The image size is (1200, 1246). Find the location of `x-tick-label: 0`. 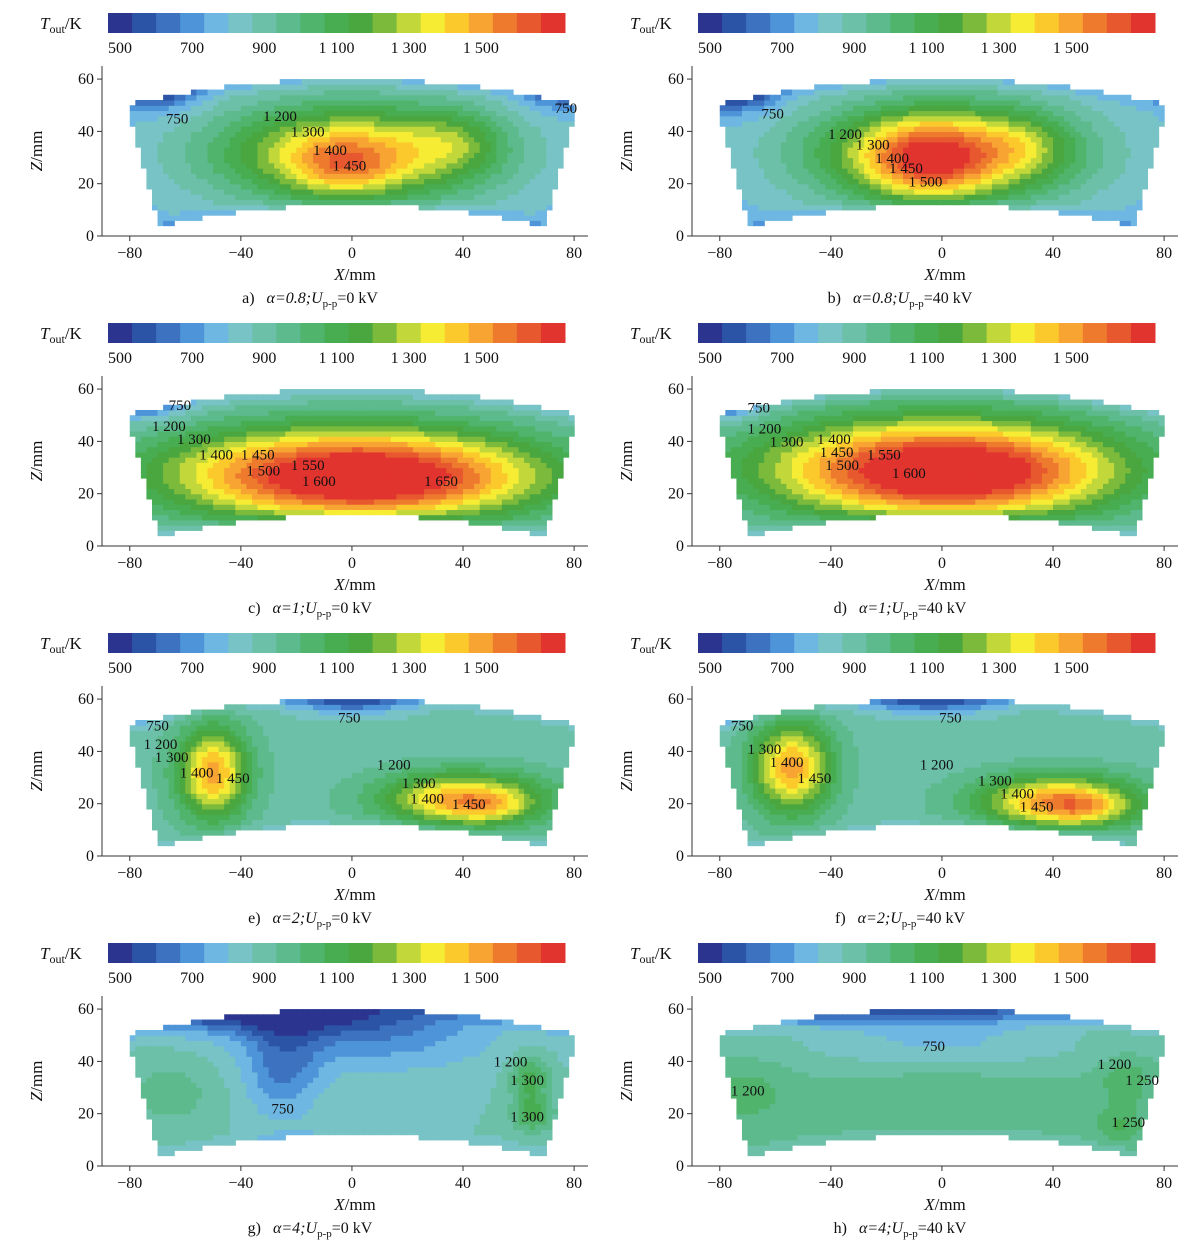

x-tick-label: 0 is located at coordinates (942, 1183).